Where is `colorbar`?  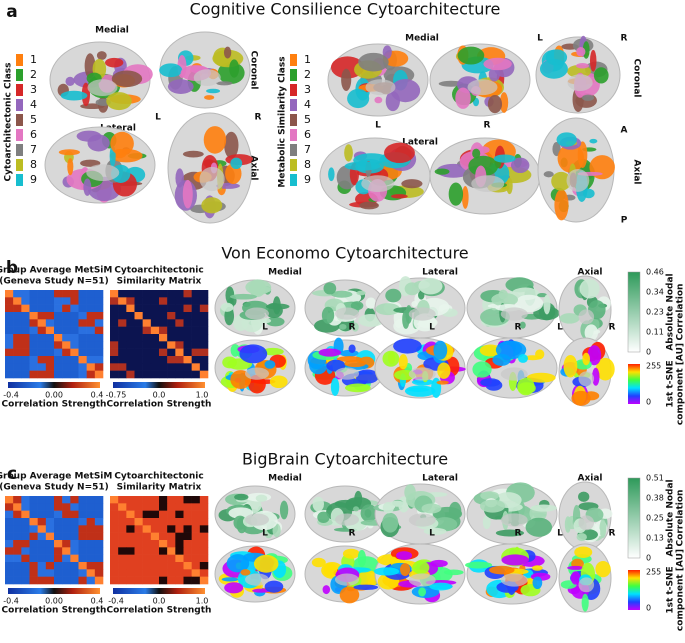
colorbar is located at coordinates (634, 312).